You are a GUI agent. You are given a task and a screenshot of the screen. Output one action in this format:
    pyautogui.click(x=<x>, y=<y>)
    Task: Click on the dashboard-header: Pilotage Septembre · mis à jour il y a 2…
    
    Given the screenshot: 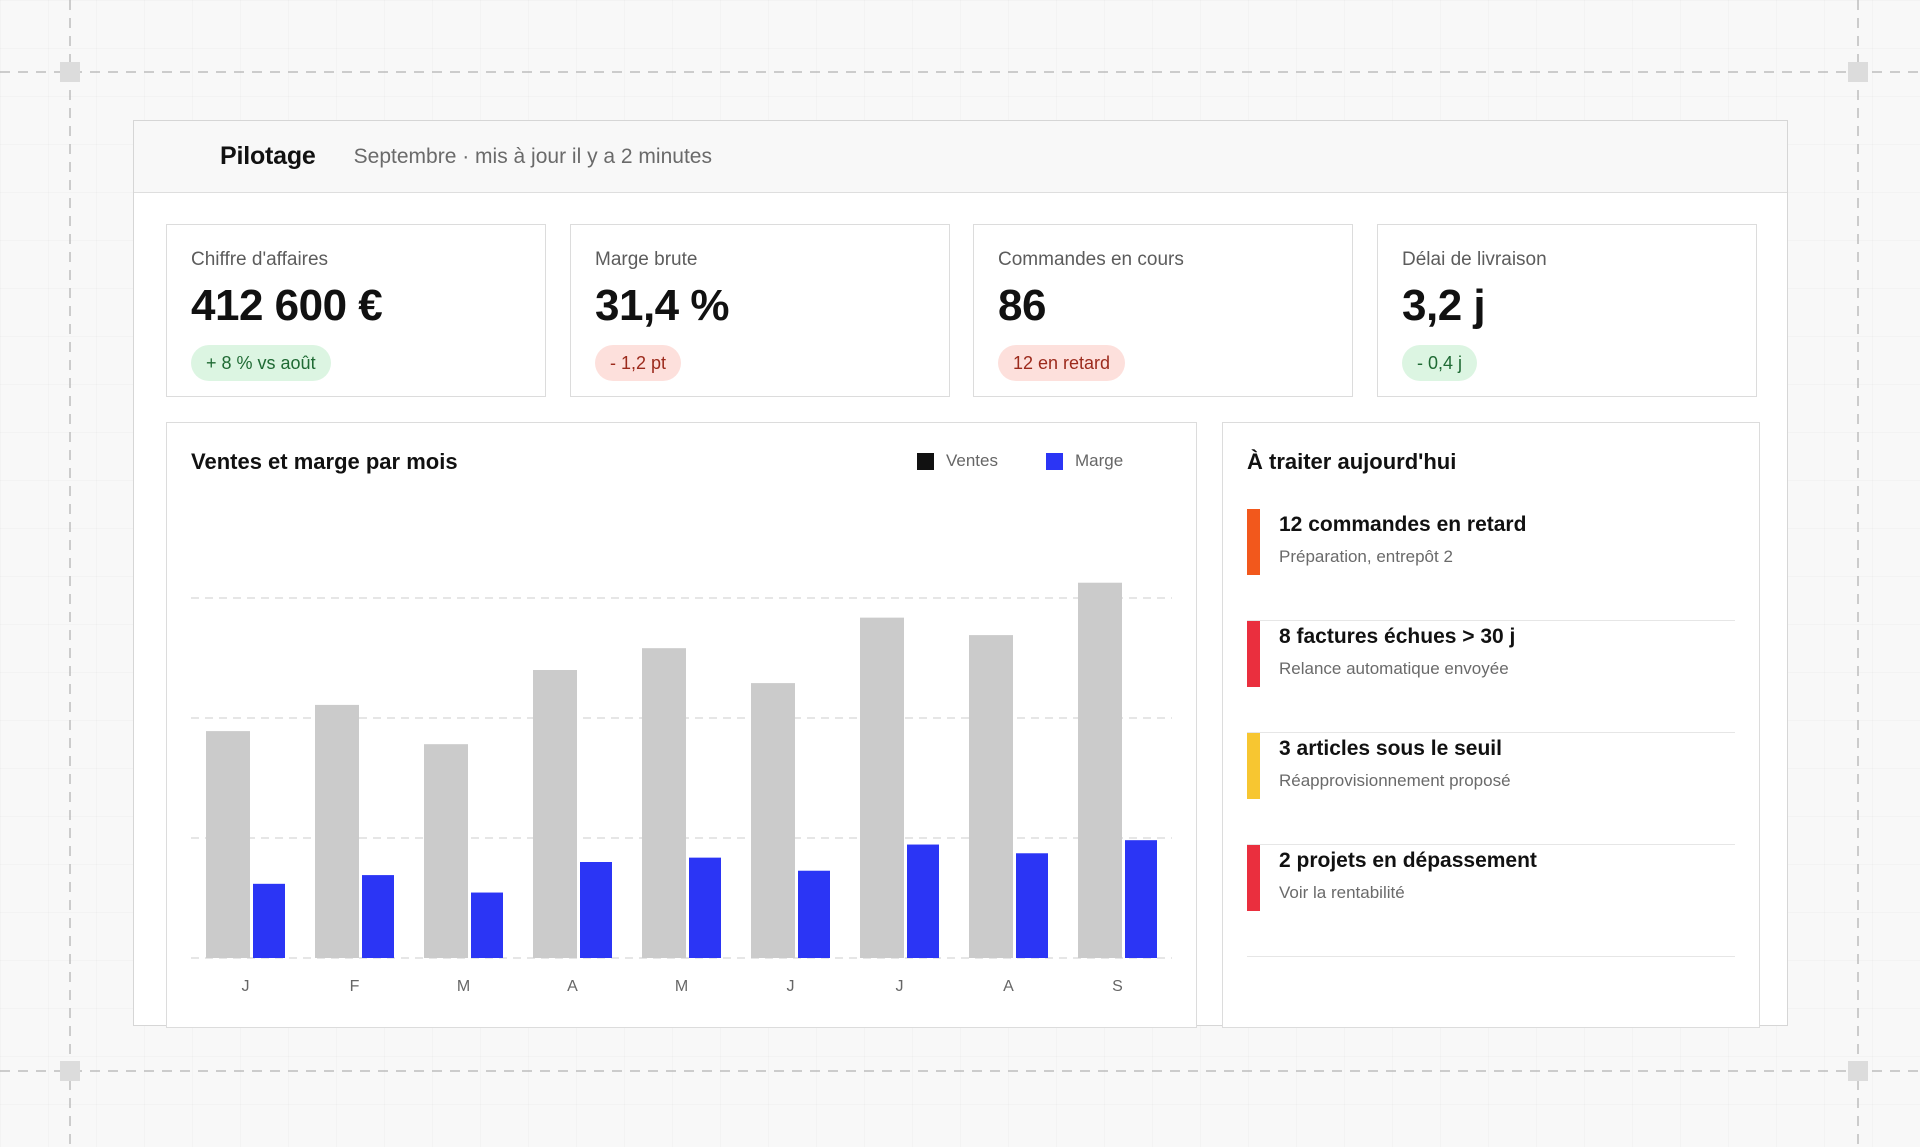 What is the action you would take?
    pyautogui.click(x=960, y=157)
    